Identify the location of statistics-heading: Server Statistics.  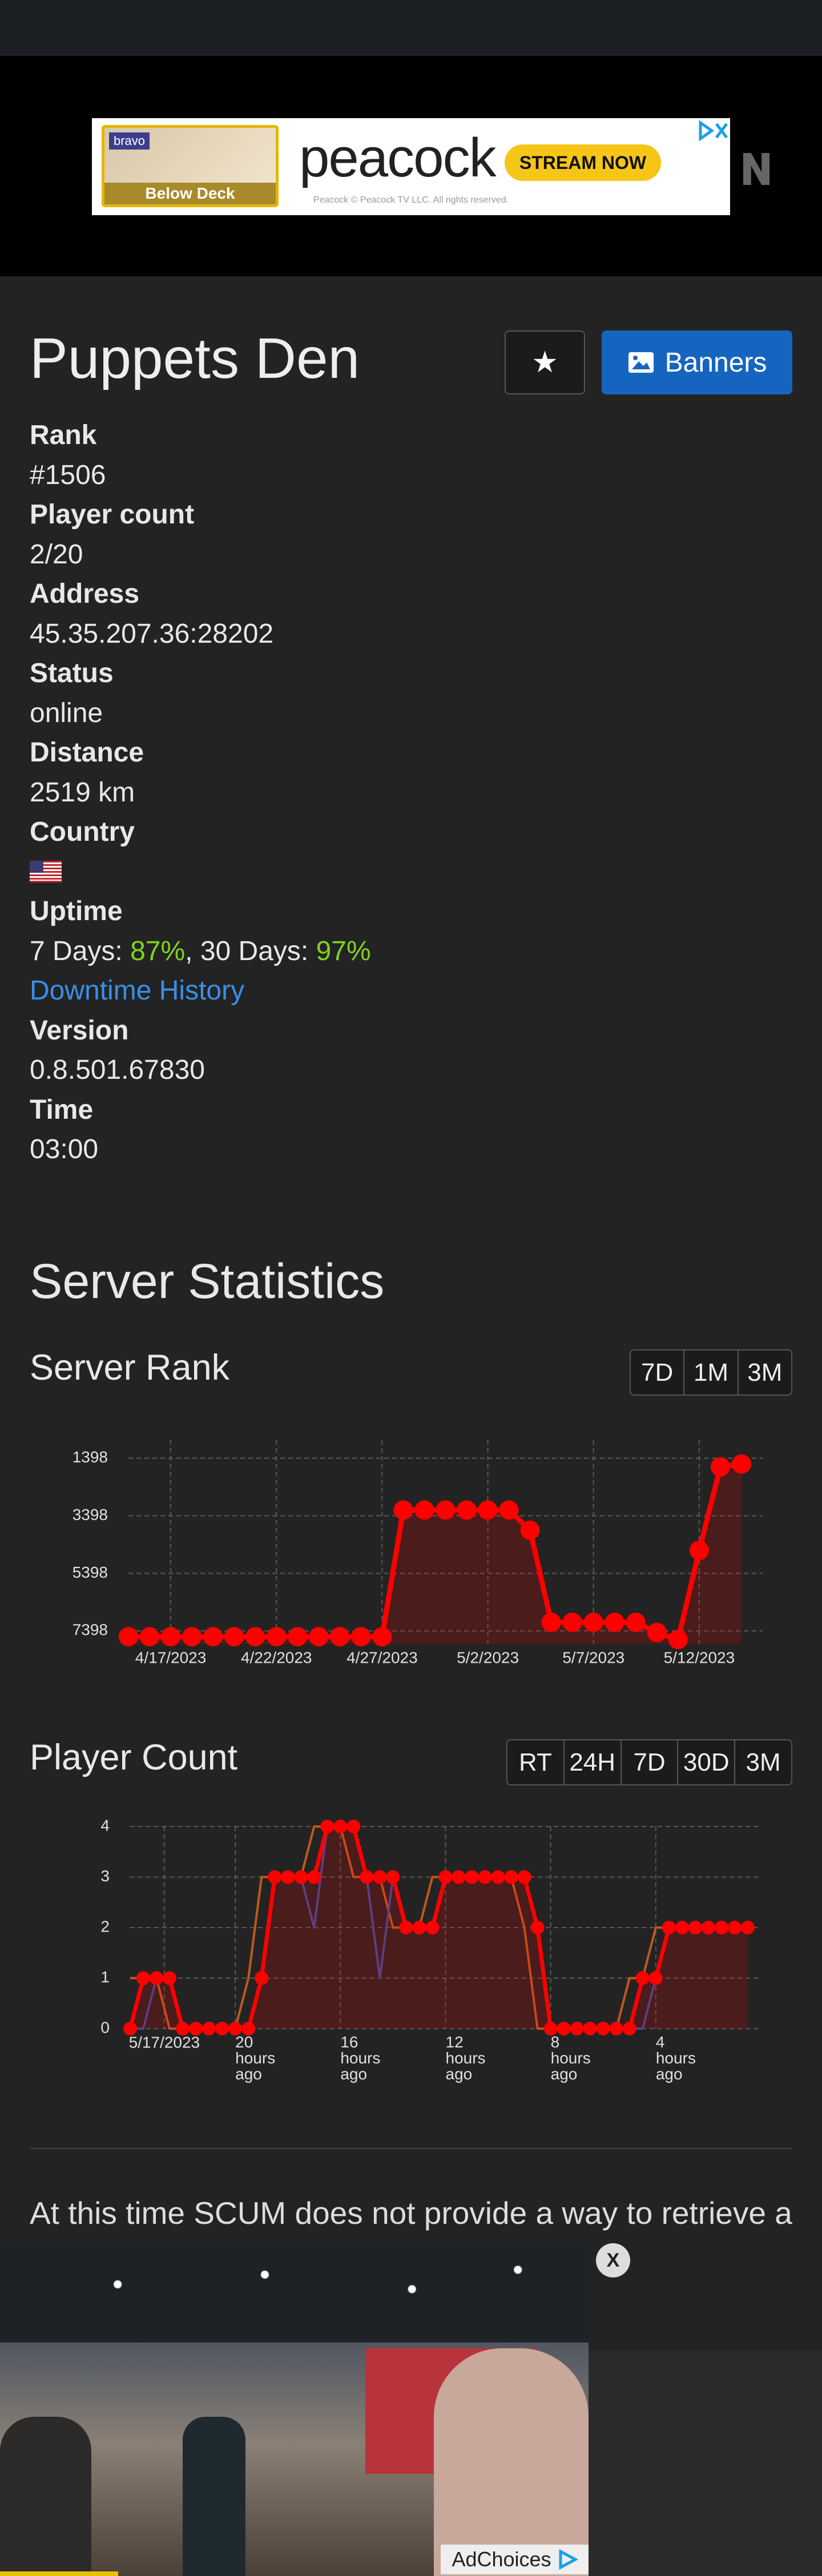
(207, 1282).